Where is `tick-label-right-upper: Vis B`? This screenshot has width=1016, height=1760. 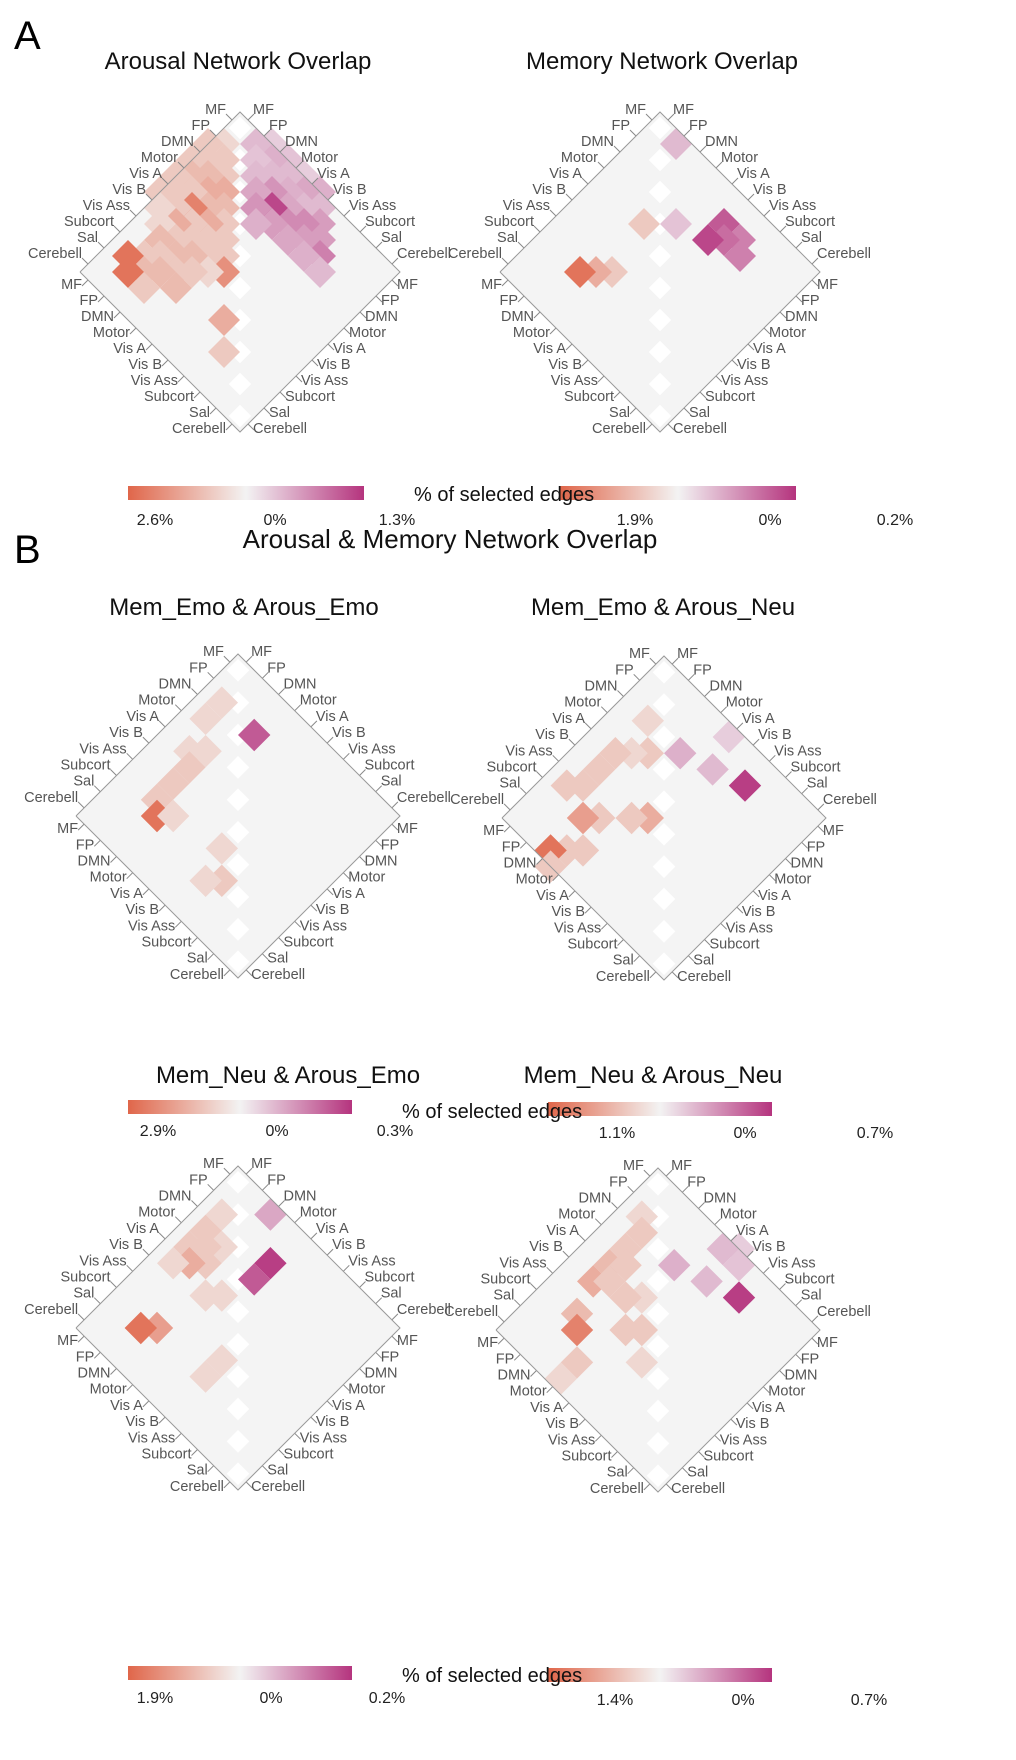 tick-label-right-upper: Vis B is located at coordinates (769, 1247).